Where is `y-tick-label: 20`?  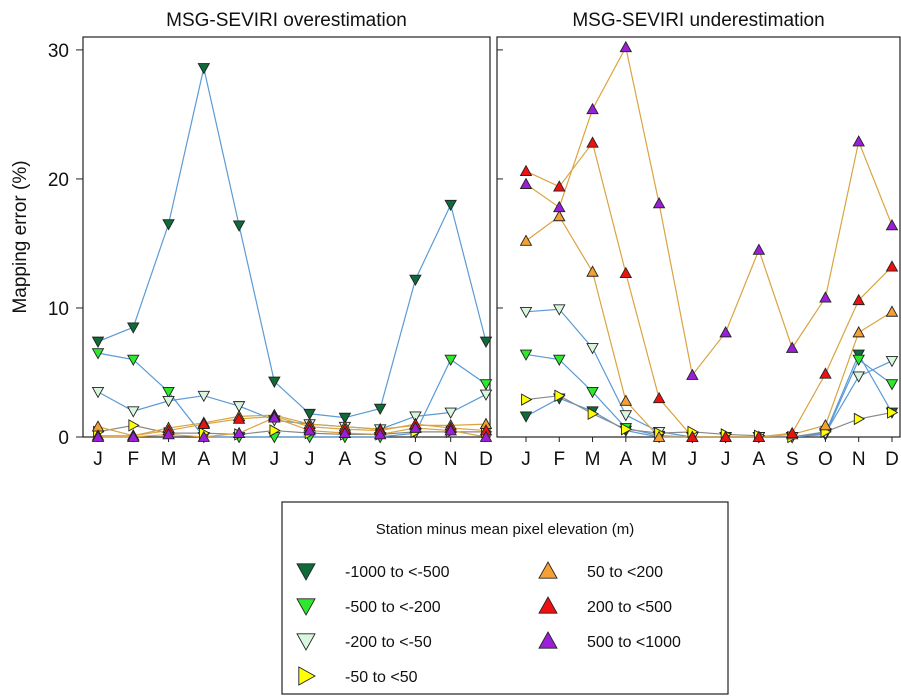 y-tick-label: 20 is located at coordinates (58, 180).